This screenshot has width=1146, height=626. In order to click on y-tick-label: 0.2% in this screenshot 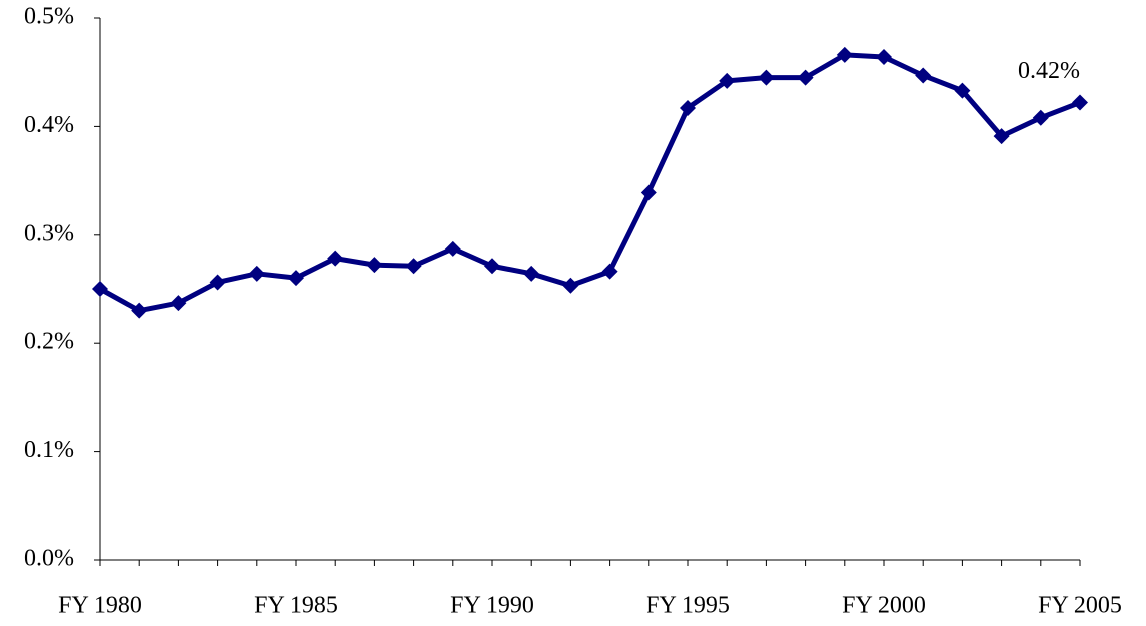, I will do `click(49, 342)`.